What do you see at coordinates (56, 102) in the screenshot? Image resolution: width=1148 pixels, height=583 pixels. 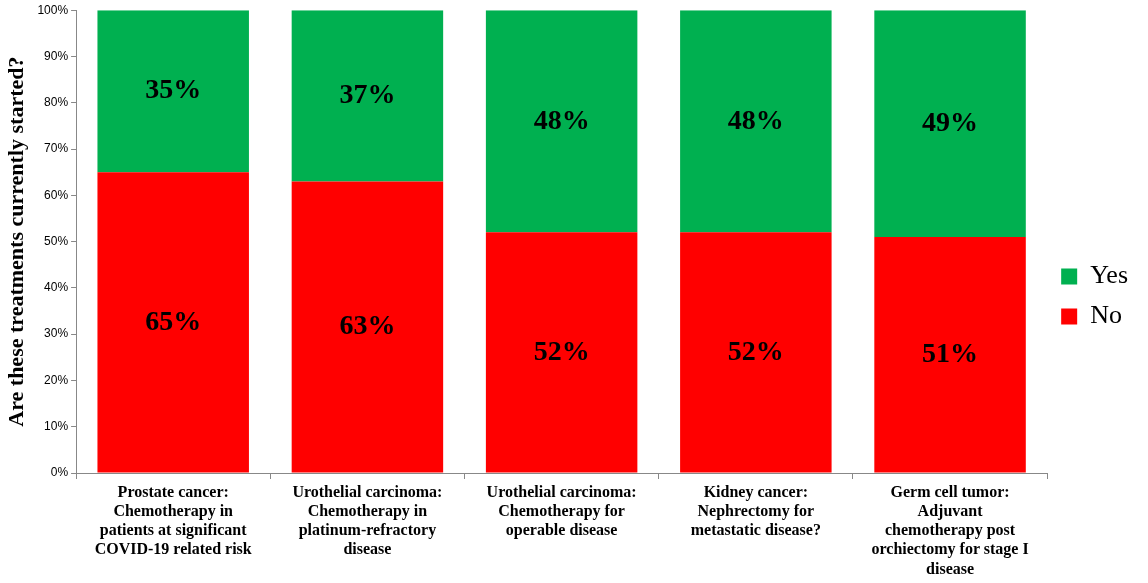 I see `y-tick-label: 80%` at bounding box center [56, 102].